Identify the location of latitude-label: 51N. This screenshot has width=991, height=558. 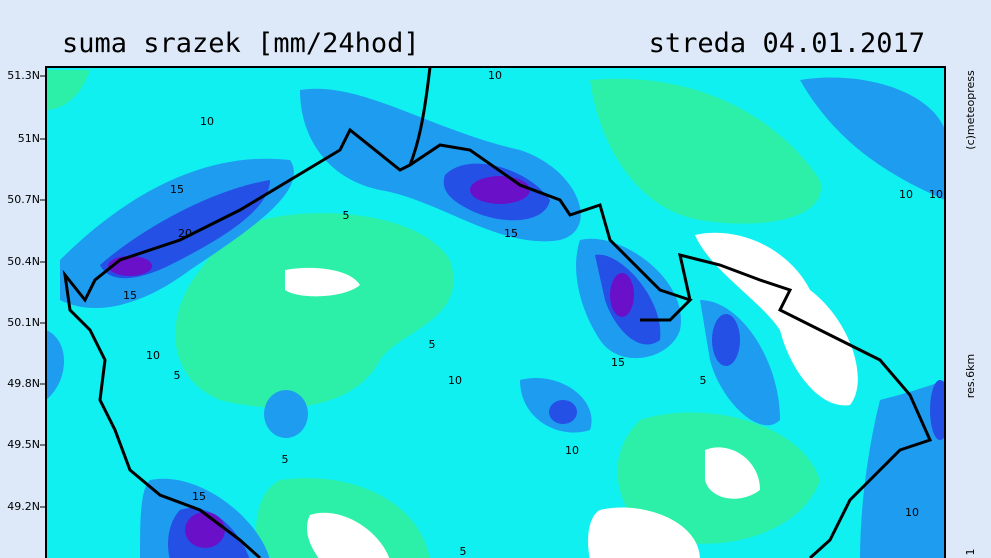
(29, 138).